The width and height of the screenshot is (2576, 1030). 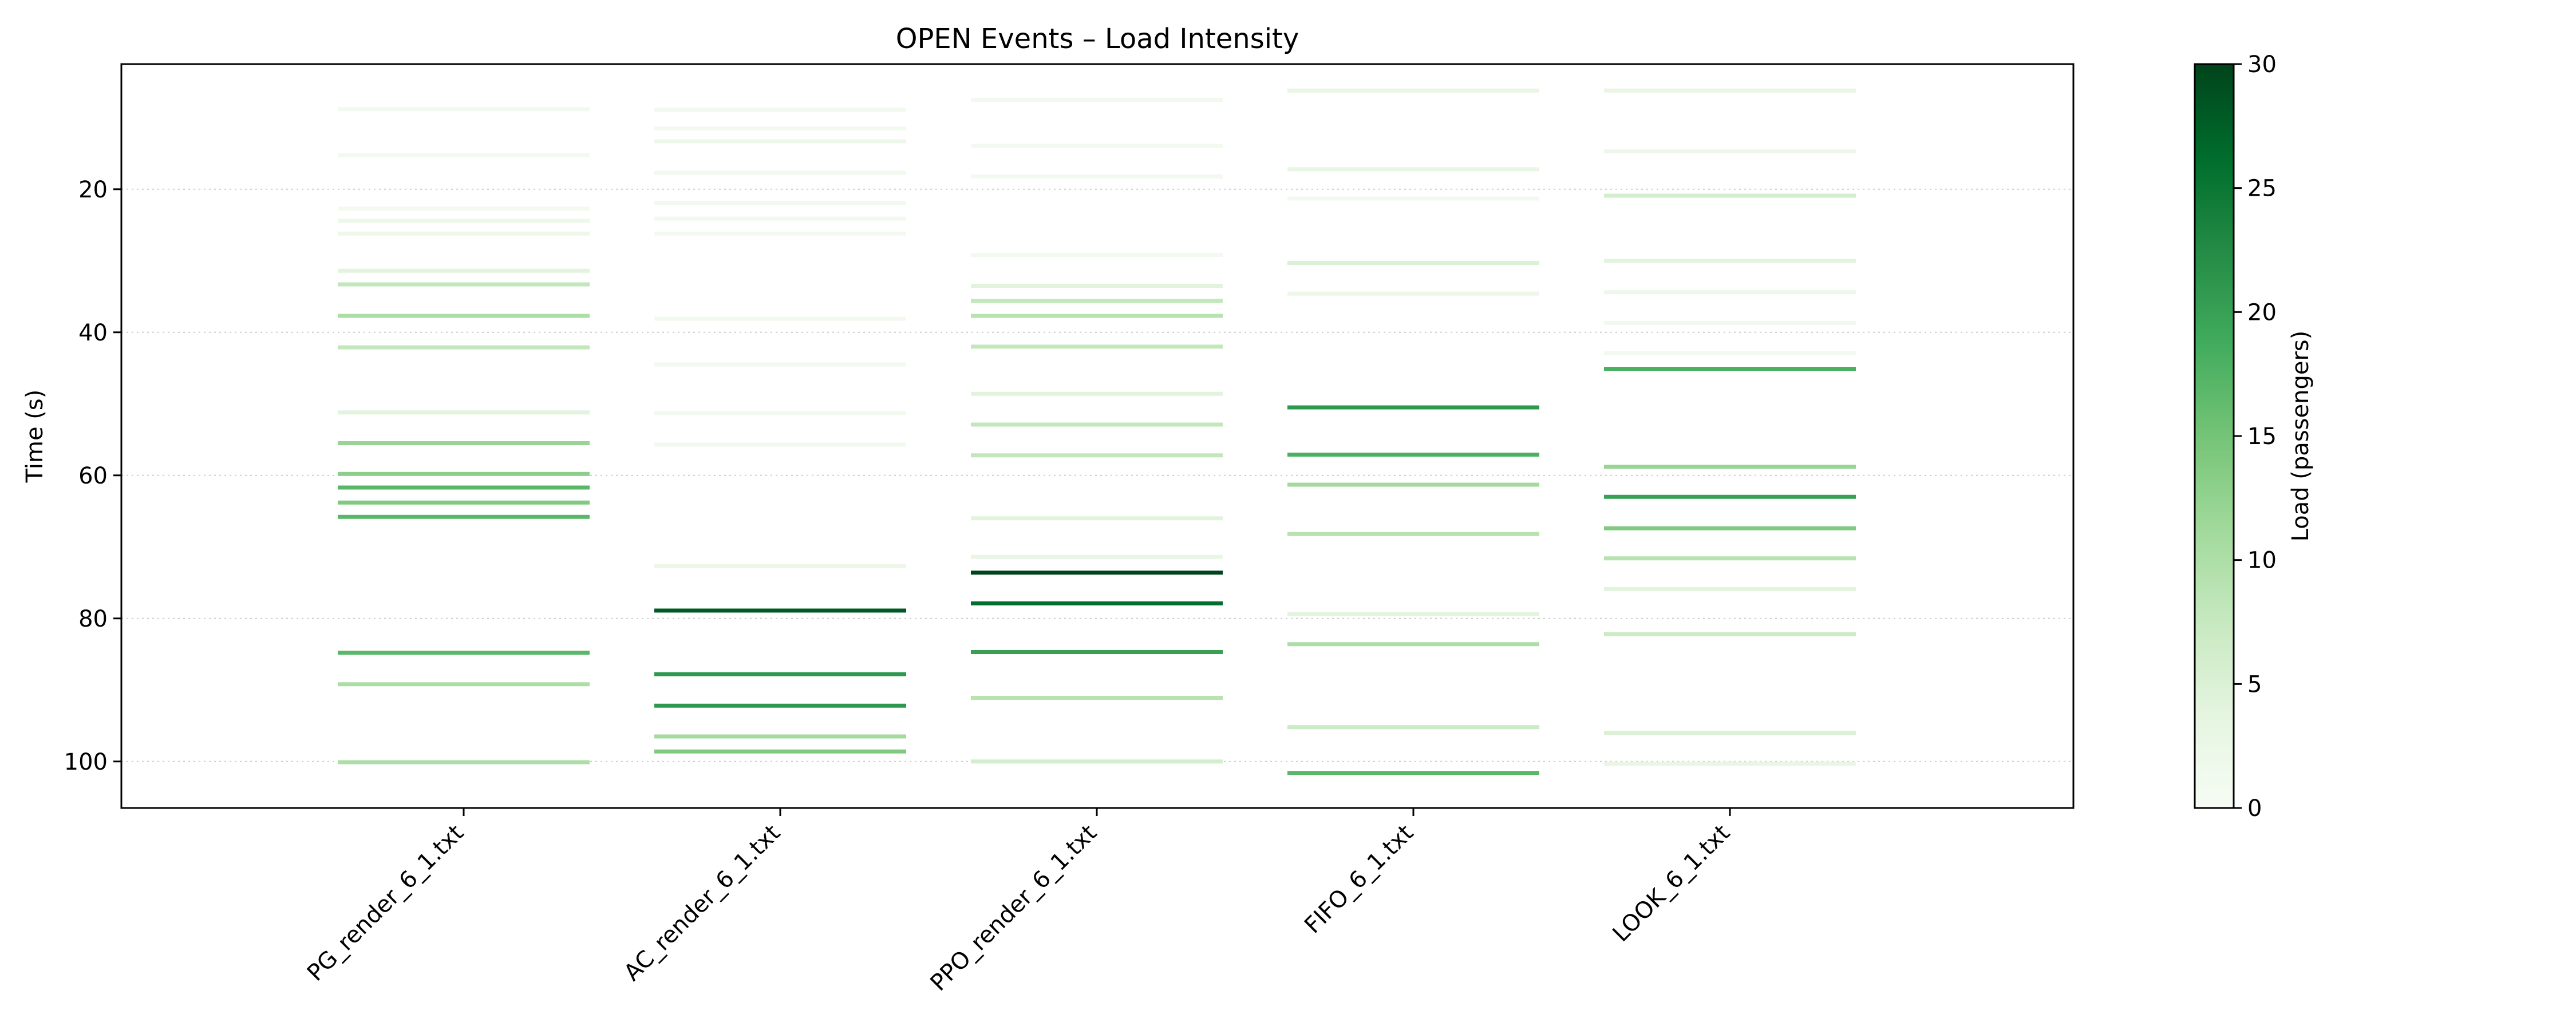 I want to click on x-tick-label: FIFO_6_1.txt, so click(x=1359, y=879).